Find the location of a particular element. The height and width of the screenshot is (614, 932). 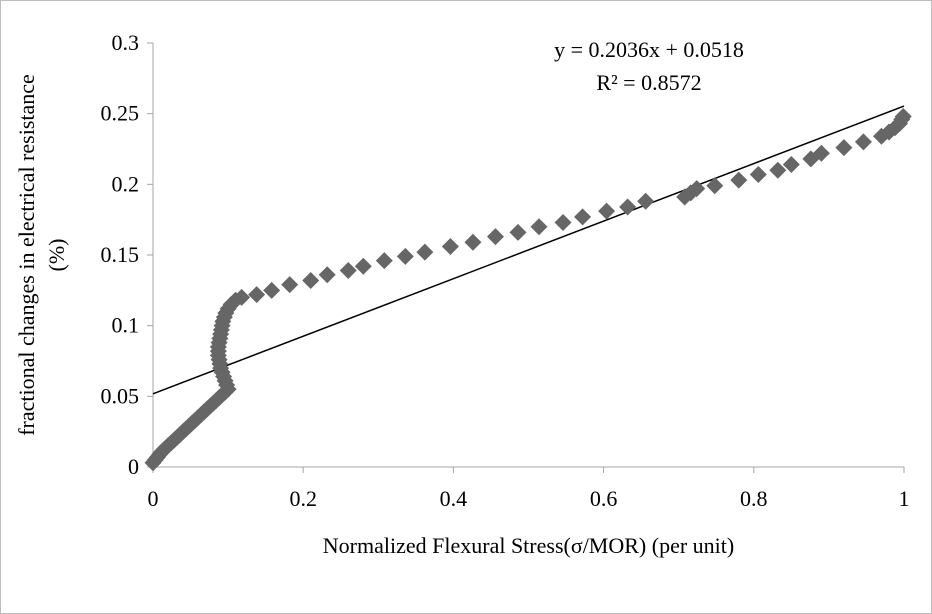

y-tick-label: 0.2 is located at coordinates (126, 183).